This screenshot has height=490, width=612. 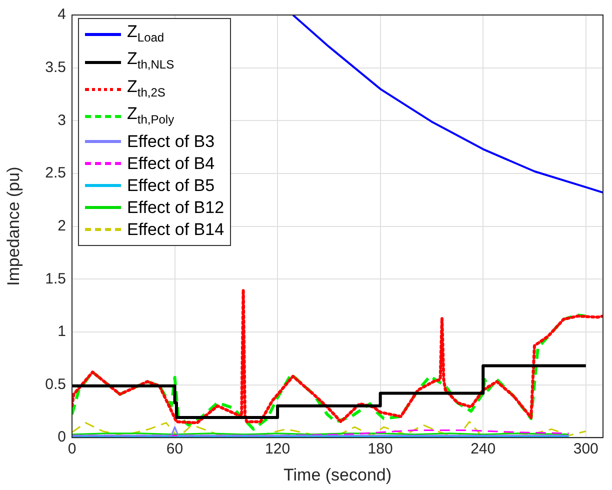 I want to click on legend-label: Z$_{th,2S}$, so click(x=146, y=89).